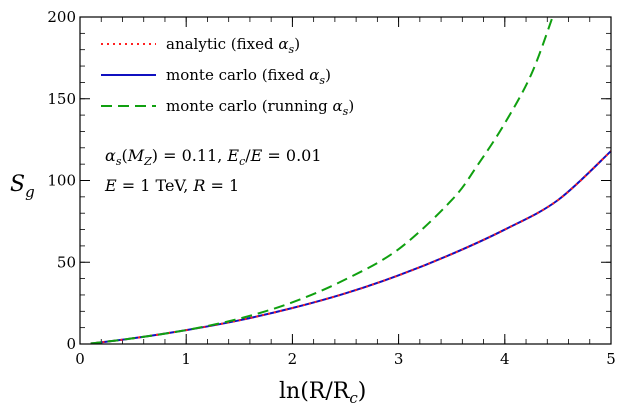 The image size is (626, 409). Describe the element at coordinates (399, 359) in the screenshot. I see `x-tick-label: 3` at that location.